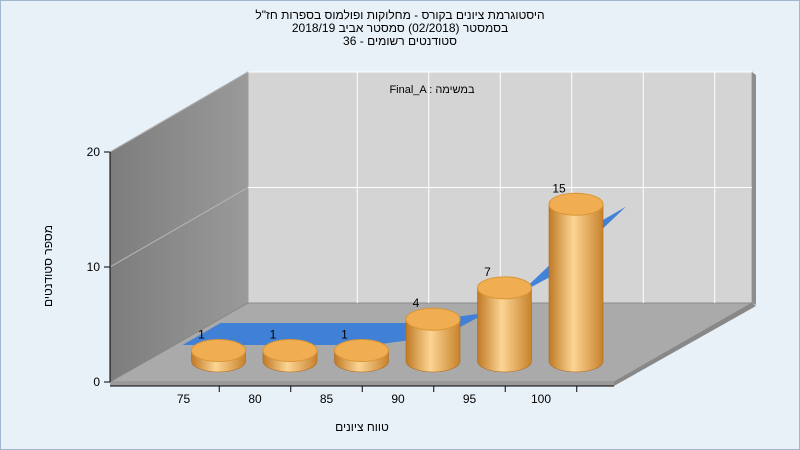 The image size is (800, 450). What do you see at coordinates (96, 382) in the screenshot?
I see `y-tick-label: 0` at bounding box center [96, 382].